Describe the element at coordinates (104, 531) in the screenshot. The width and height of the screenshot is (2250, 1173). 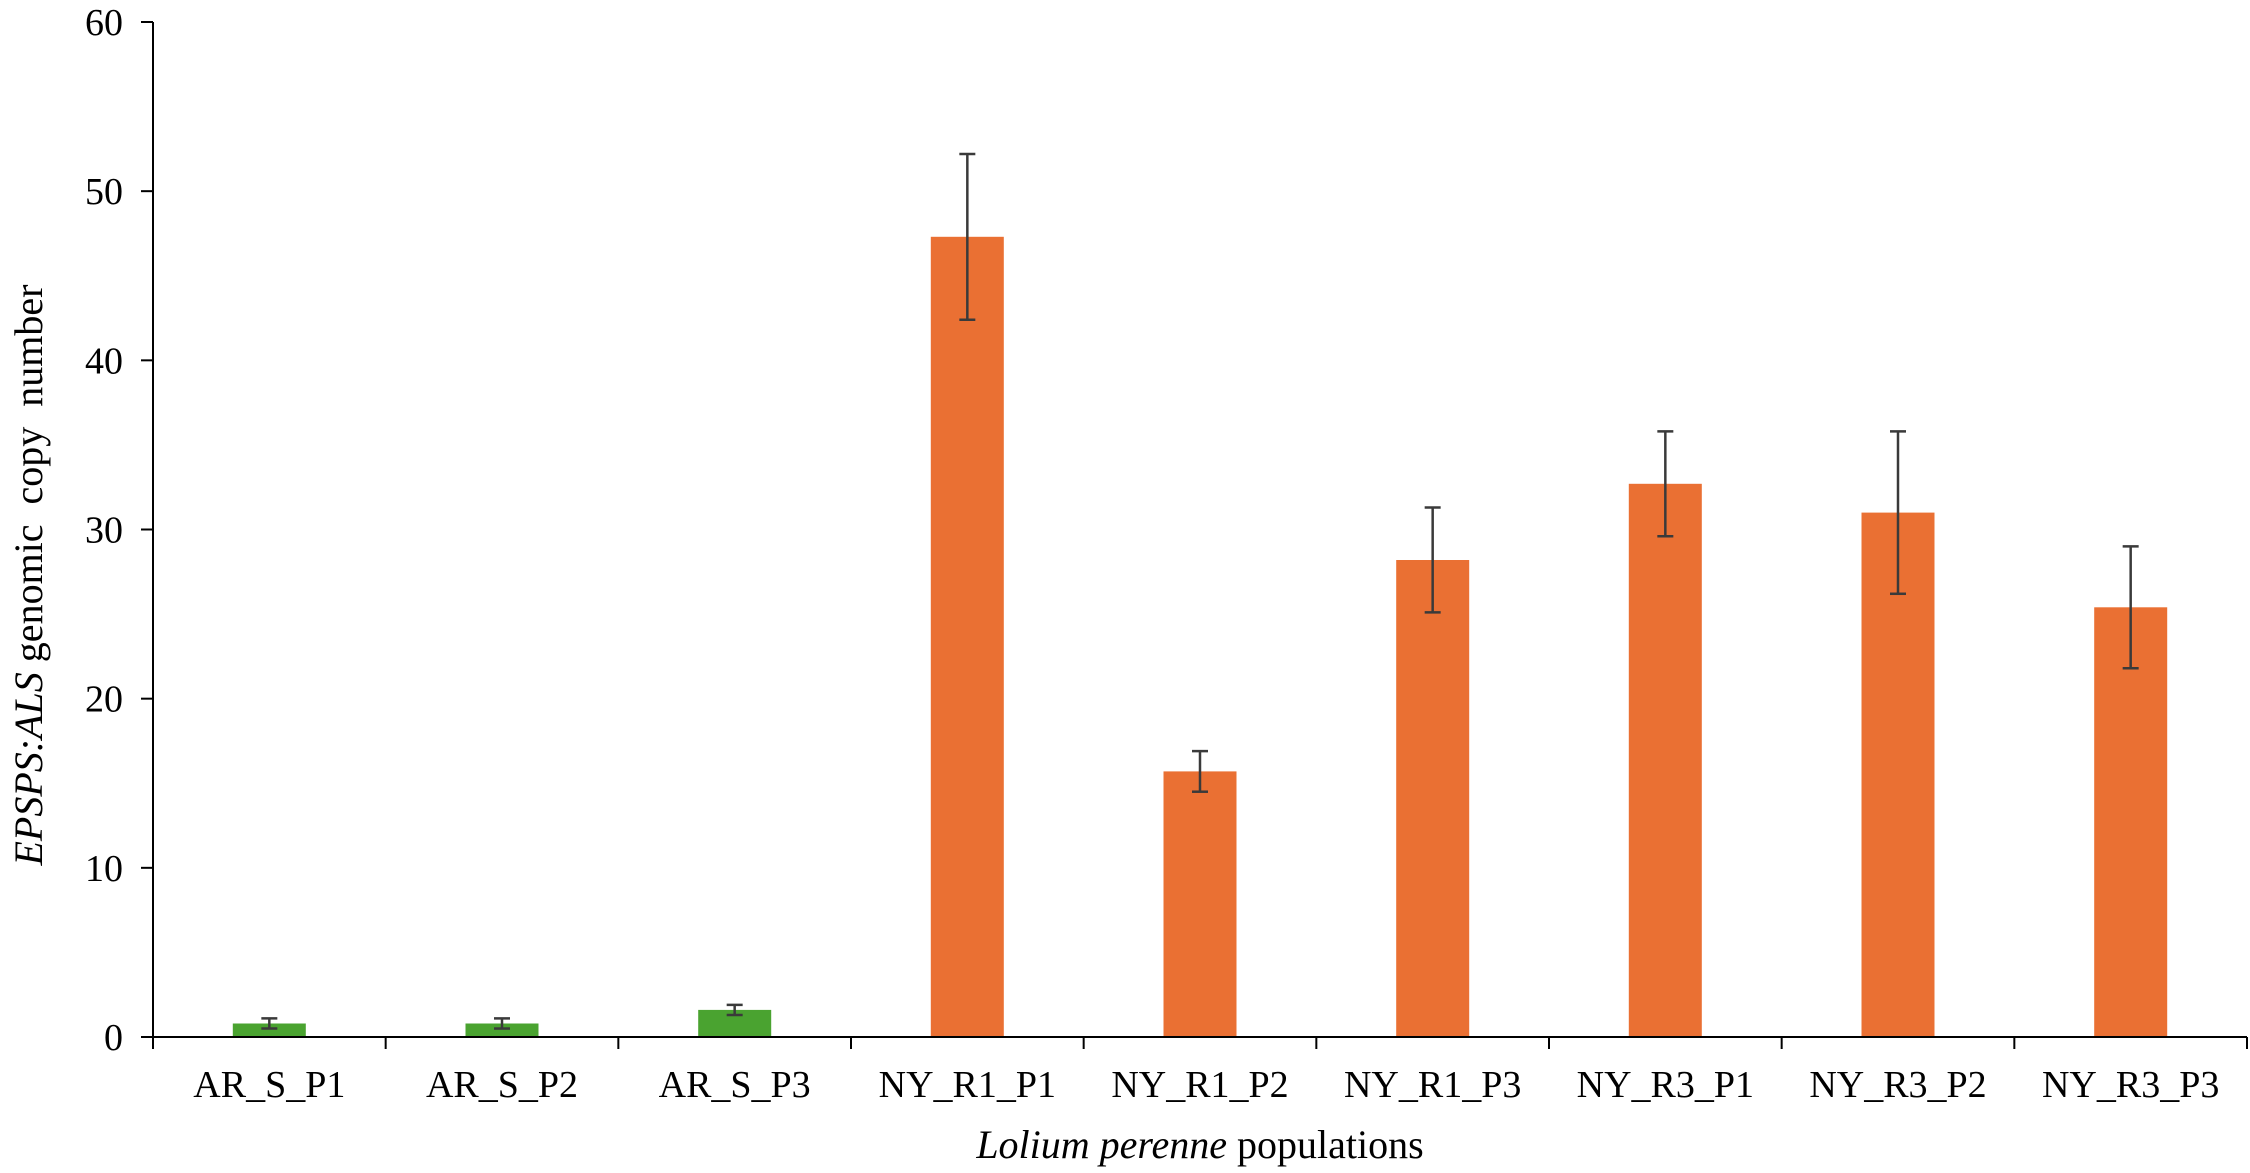
I see `y-tick-label-30: 30` at that location.